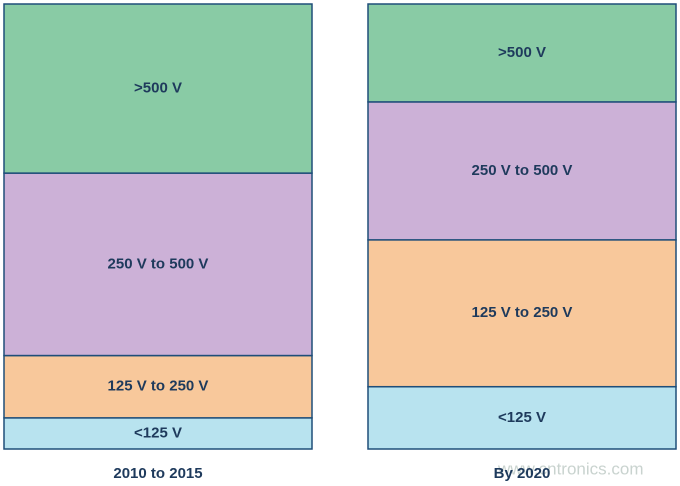 Image resolution: width=680 pixels, height=486 pixels. What do you see at coordinates (157, 473) in the screenshot?
I see `x-tick-label: 2010 to 2015` at bounding box center [157, 473].